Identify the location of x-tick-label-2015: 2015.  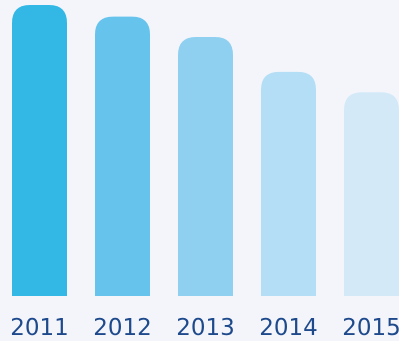
(370, 328).